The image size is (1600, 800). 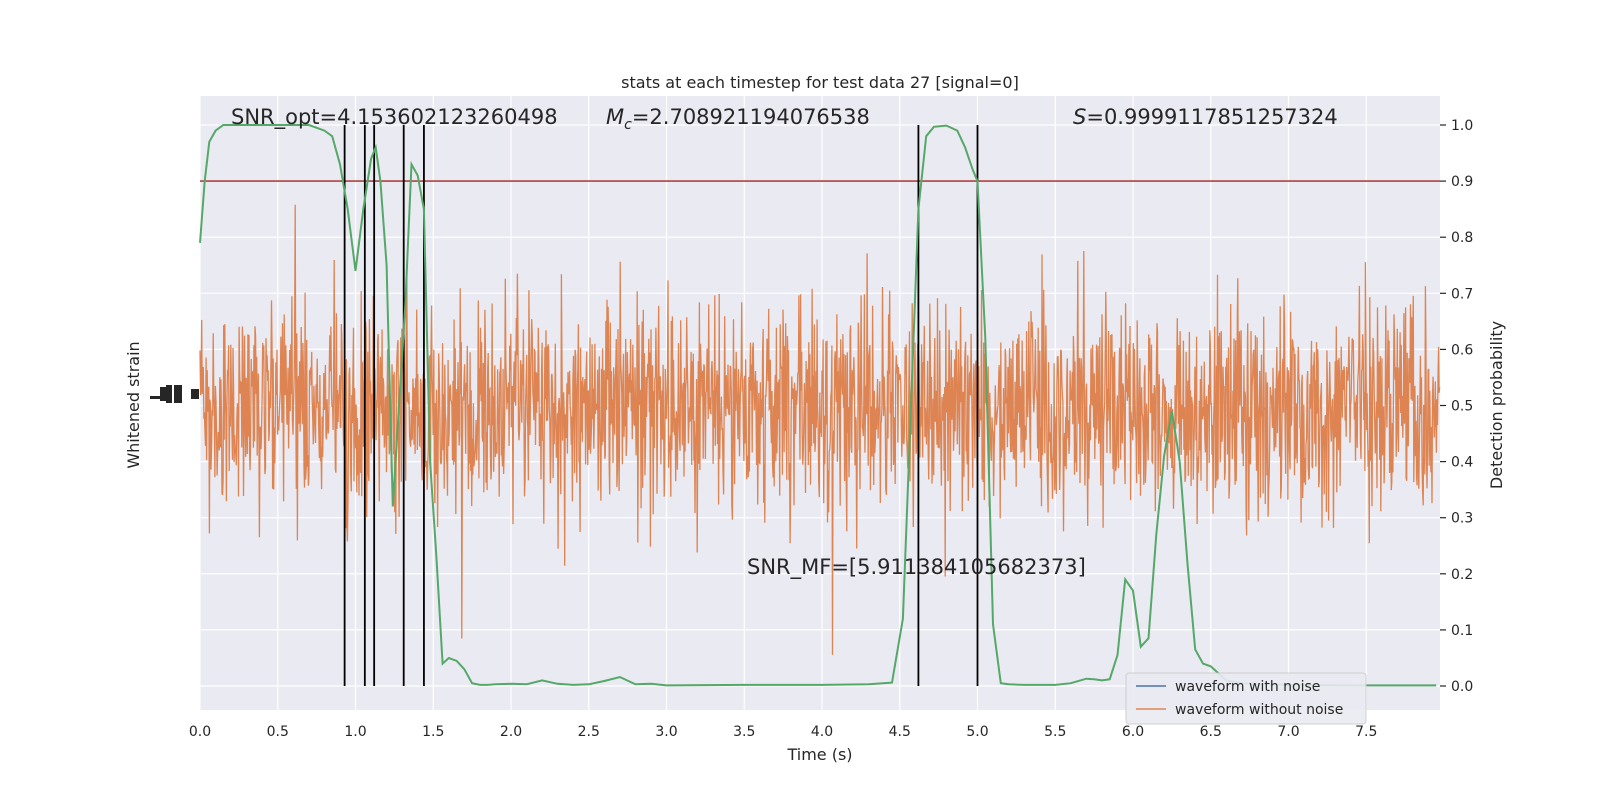 What do you see at coordinates (174, 394) in the screenshot?
I see `left-y-axis-collapsed-ticks` at bounding box center [174, 394].